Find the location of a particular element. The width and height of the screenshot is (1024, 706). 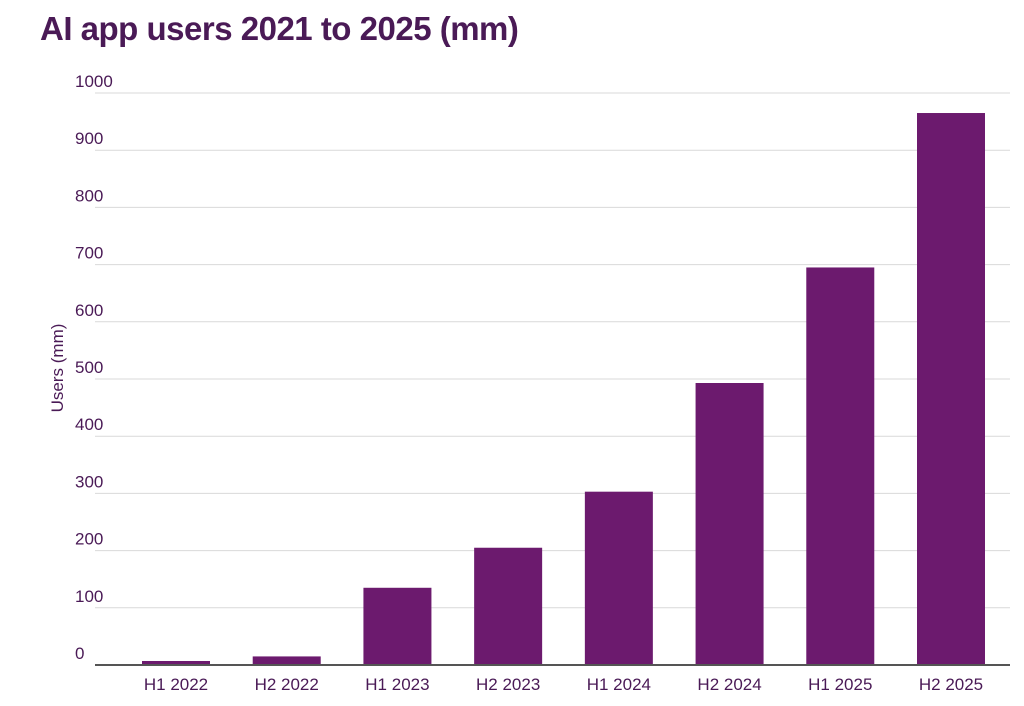

y-tick-label: 200 is located at coordinates (89, 539).